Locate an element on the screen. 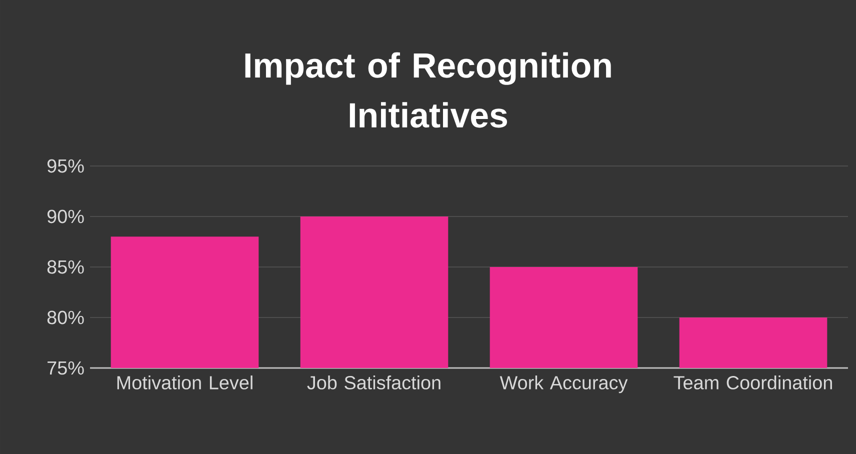 The height and width of the screenshot is (454, 856). chart-title: Impact of Recognition Initiatives is located at coordinates (428, 90).